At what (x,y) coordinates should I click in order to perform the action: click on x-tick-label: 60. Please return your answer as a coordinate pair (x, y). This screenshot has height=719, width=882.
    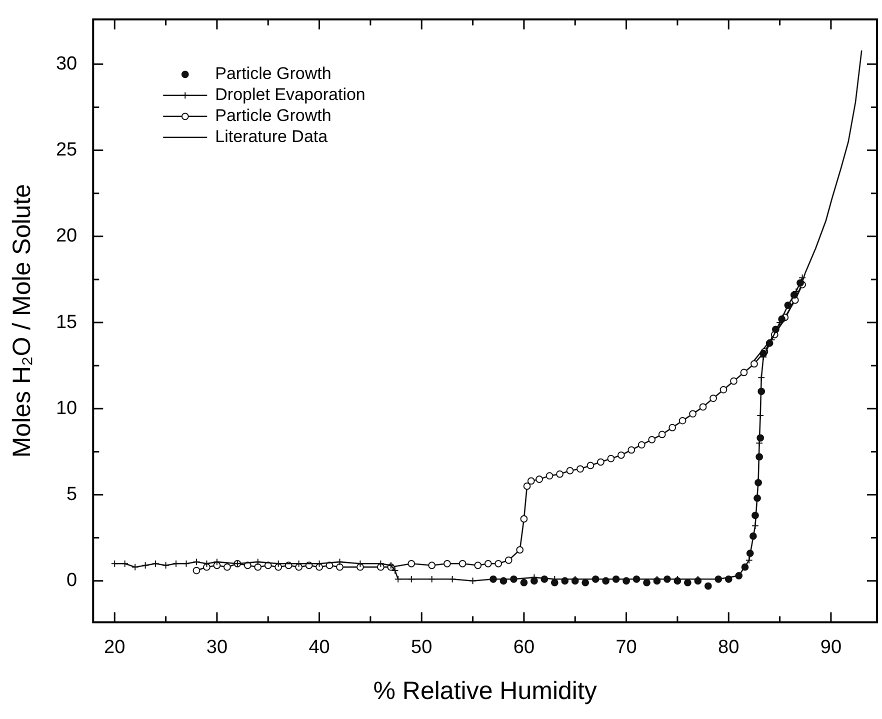
    Looking at the image, I should click on (524, 647).